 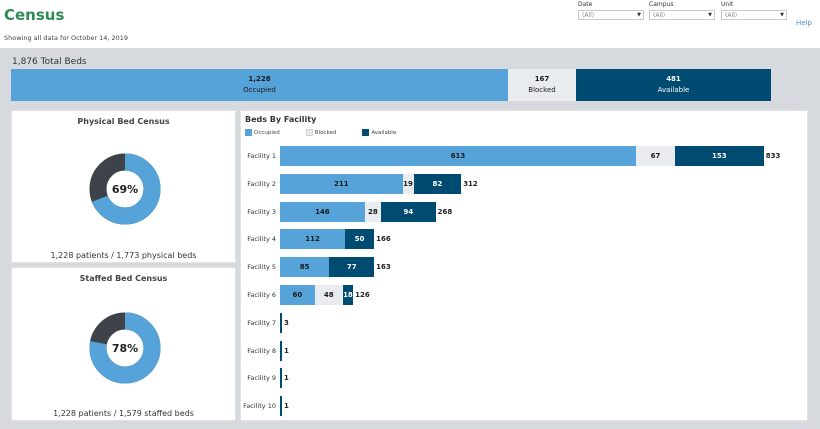 What do you see at coordinates (673, 85) in the screenshot?
I see `available-segment: 481 Available` at bounding box center [673, 85].